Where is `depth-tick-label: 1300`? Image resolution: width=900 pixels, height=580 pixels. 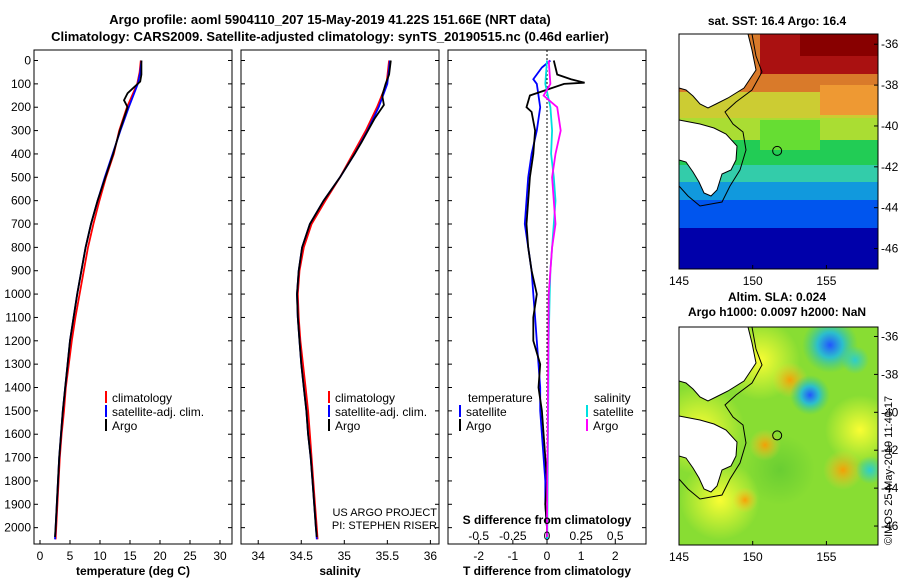
depth-tick-label: 1300 is located at coordinates (17, 364).